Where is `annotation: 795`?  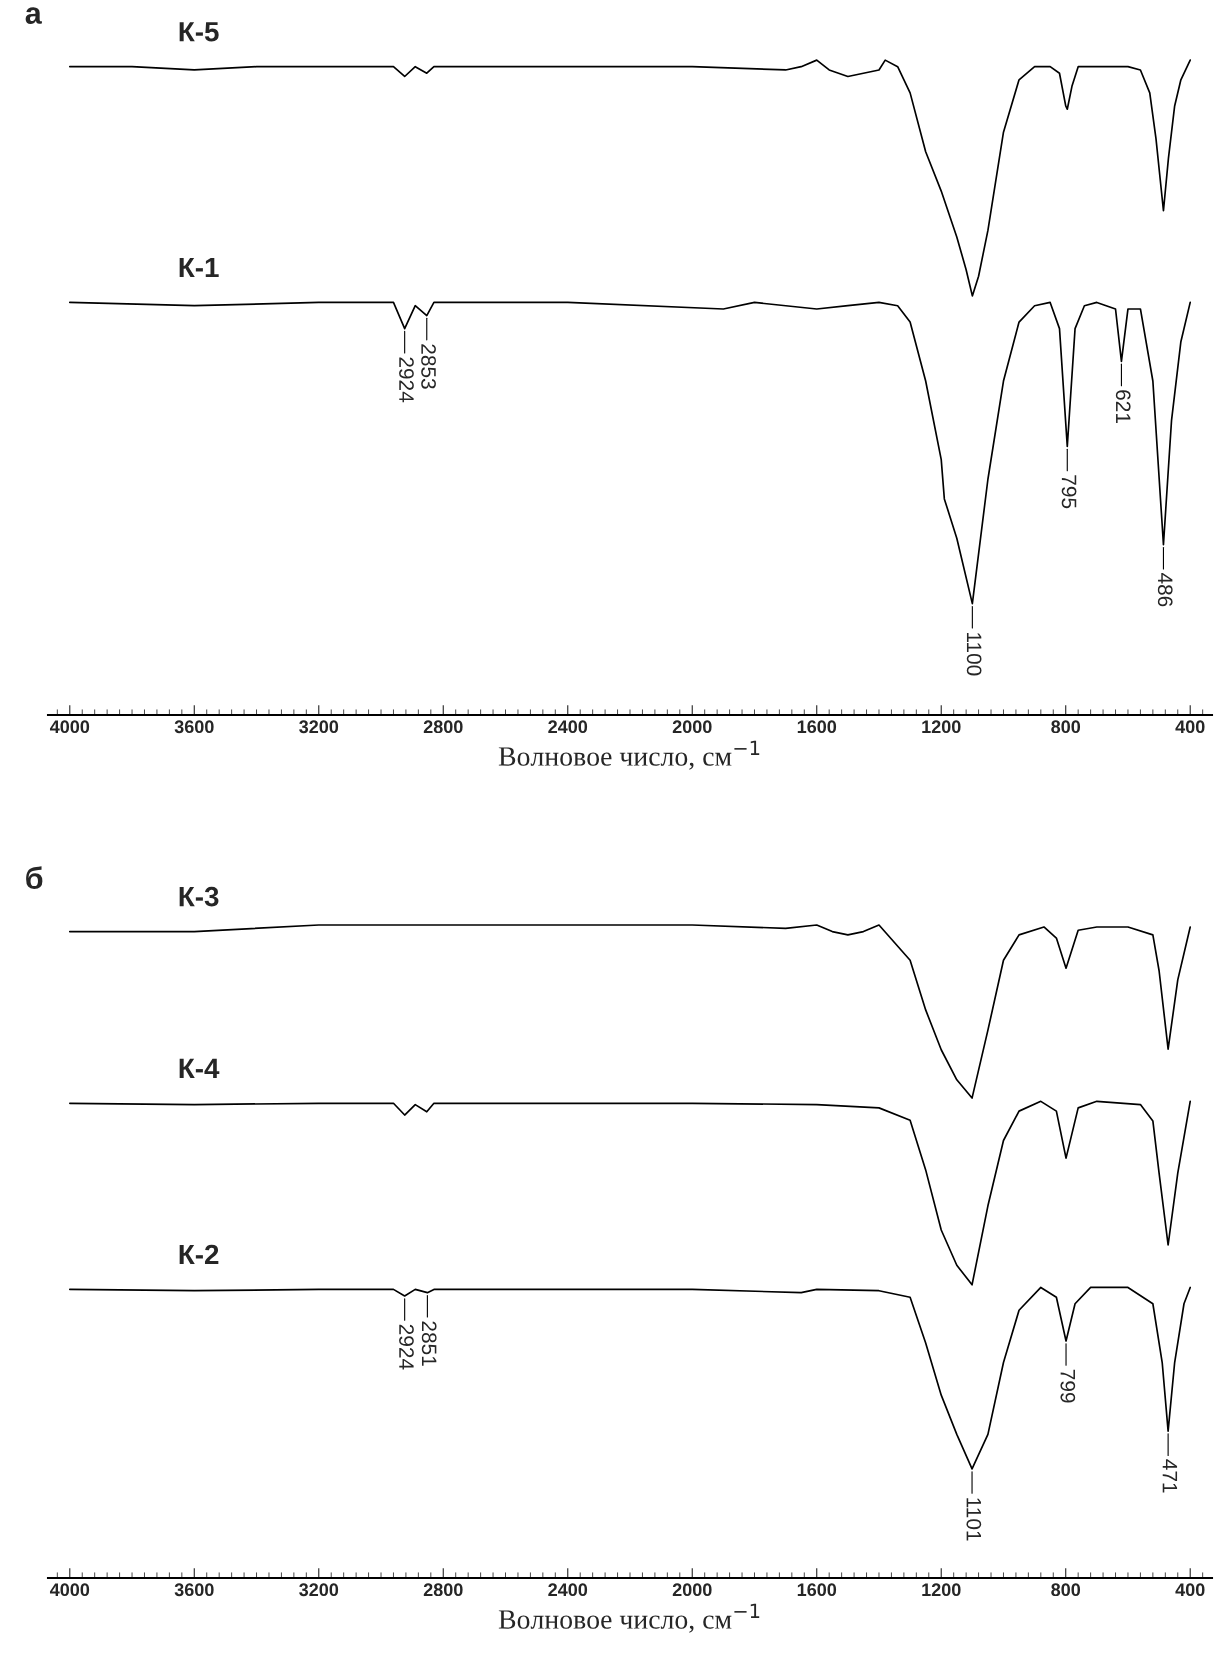
annotation: 795 is located at coordinates (1069, 492).